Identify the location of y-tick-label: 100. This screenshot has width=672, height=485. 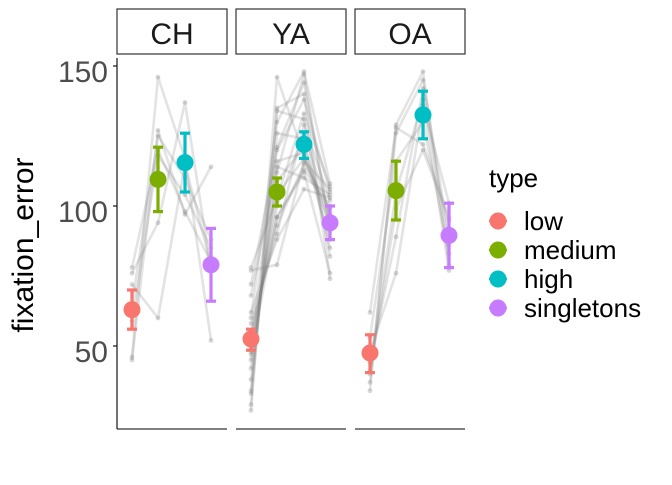
(83, 212).